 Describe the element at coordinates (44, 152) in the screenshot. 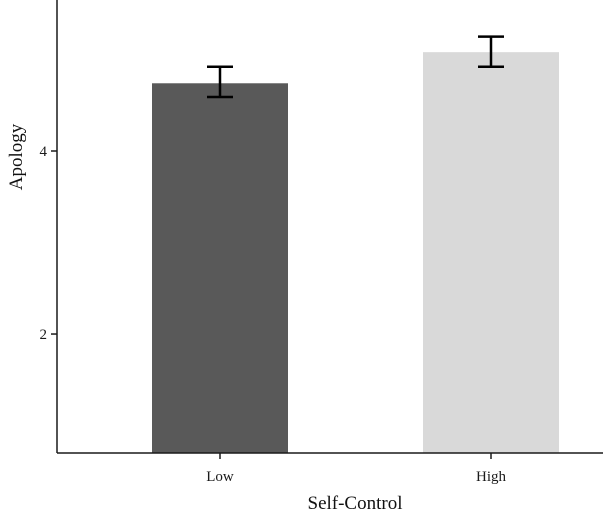

I see `y-tick-label: 4` at that location.